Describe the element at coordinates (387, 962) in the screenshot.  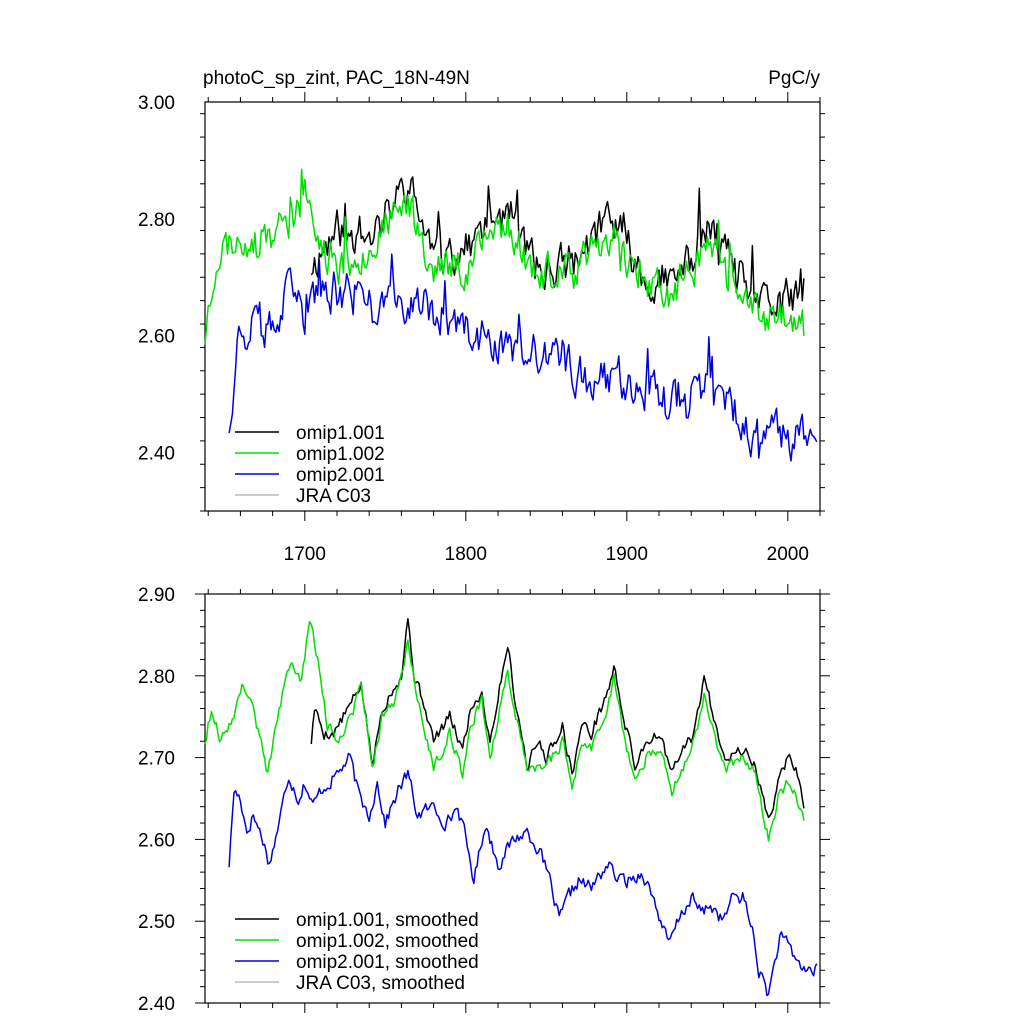
I see `legend-label: omip2.001, smoothed` at that location.